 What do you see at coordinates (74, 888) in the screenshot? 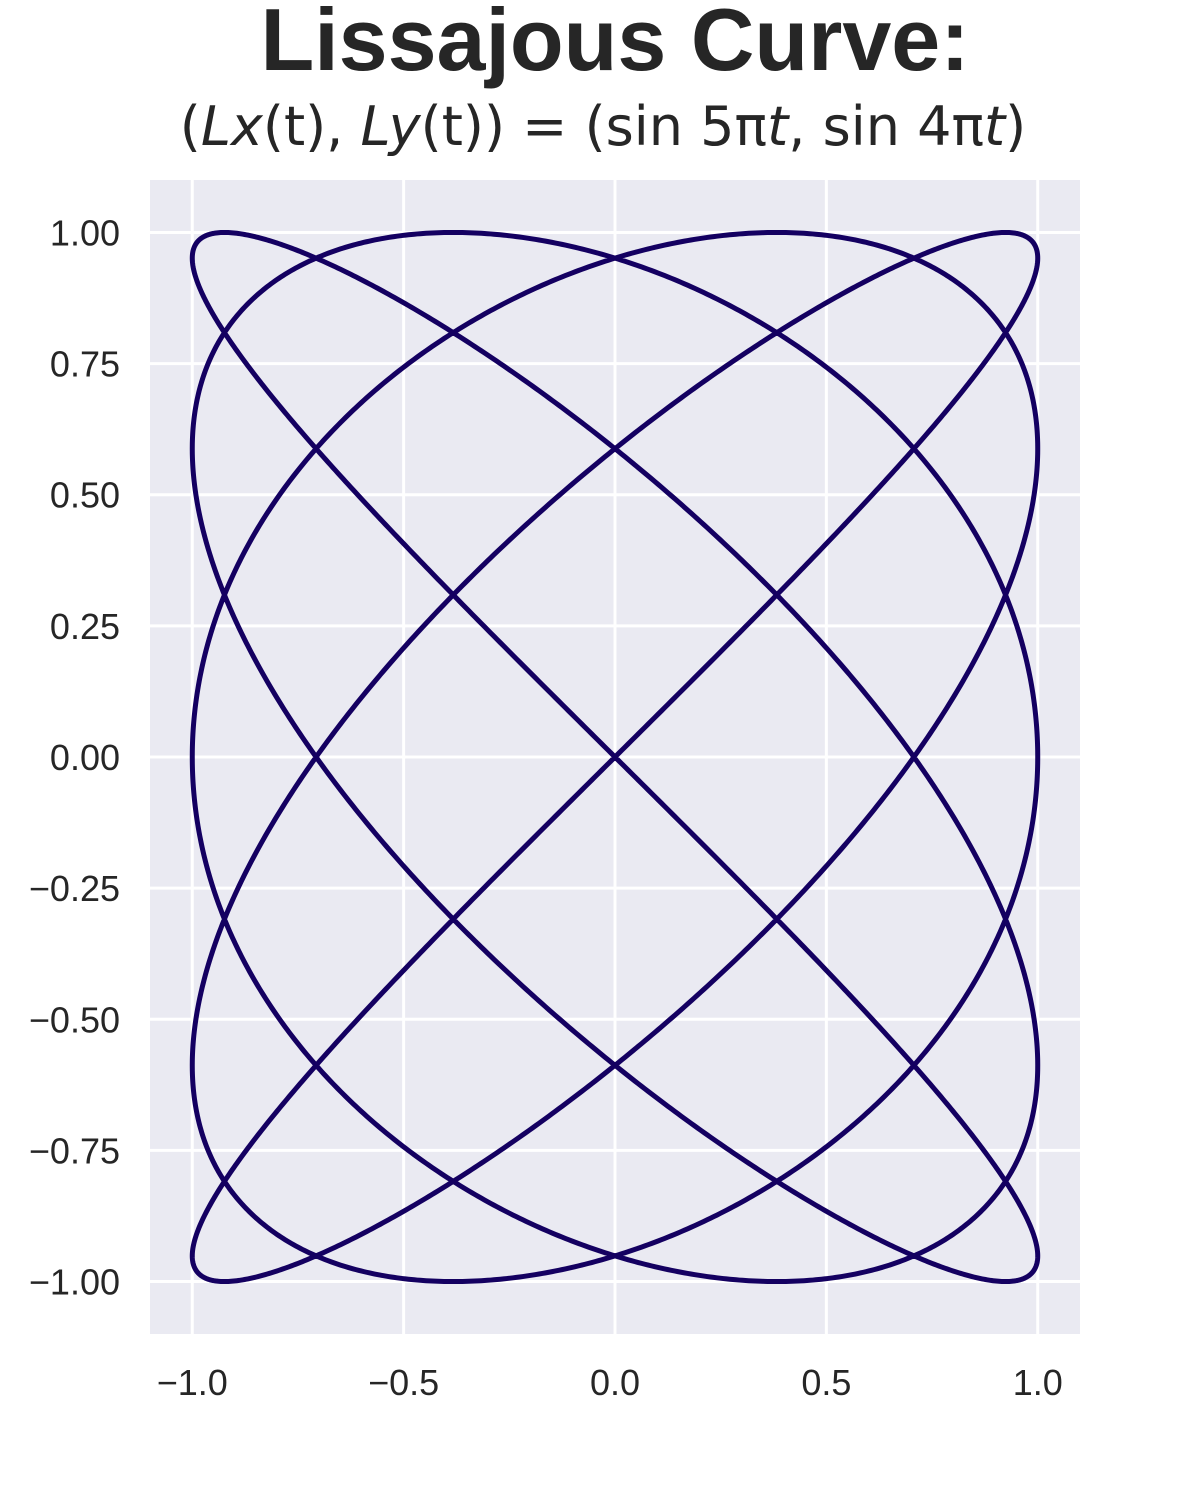
I see `y-tick-label: −0.25` at bounding box center [74, 888].